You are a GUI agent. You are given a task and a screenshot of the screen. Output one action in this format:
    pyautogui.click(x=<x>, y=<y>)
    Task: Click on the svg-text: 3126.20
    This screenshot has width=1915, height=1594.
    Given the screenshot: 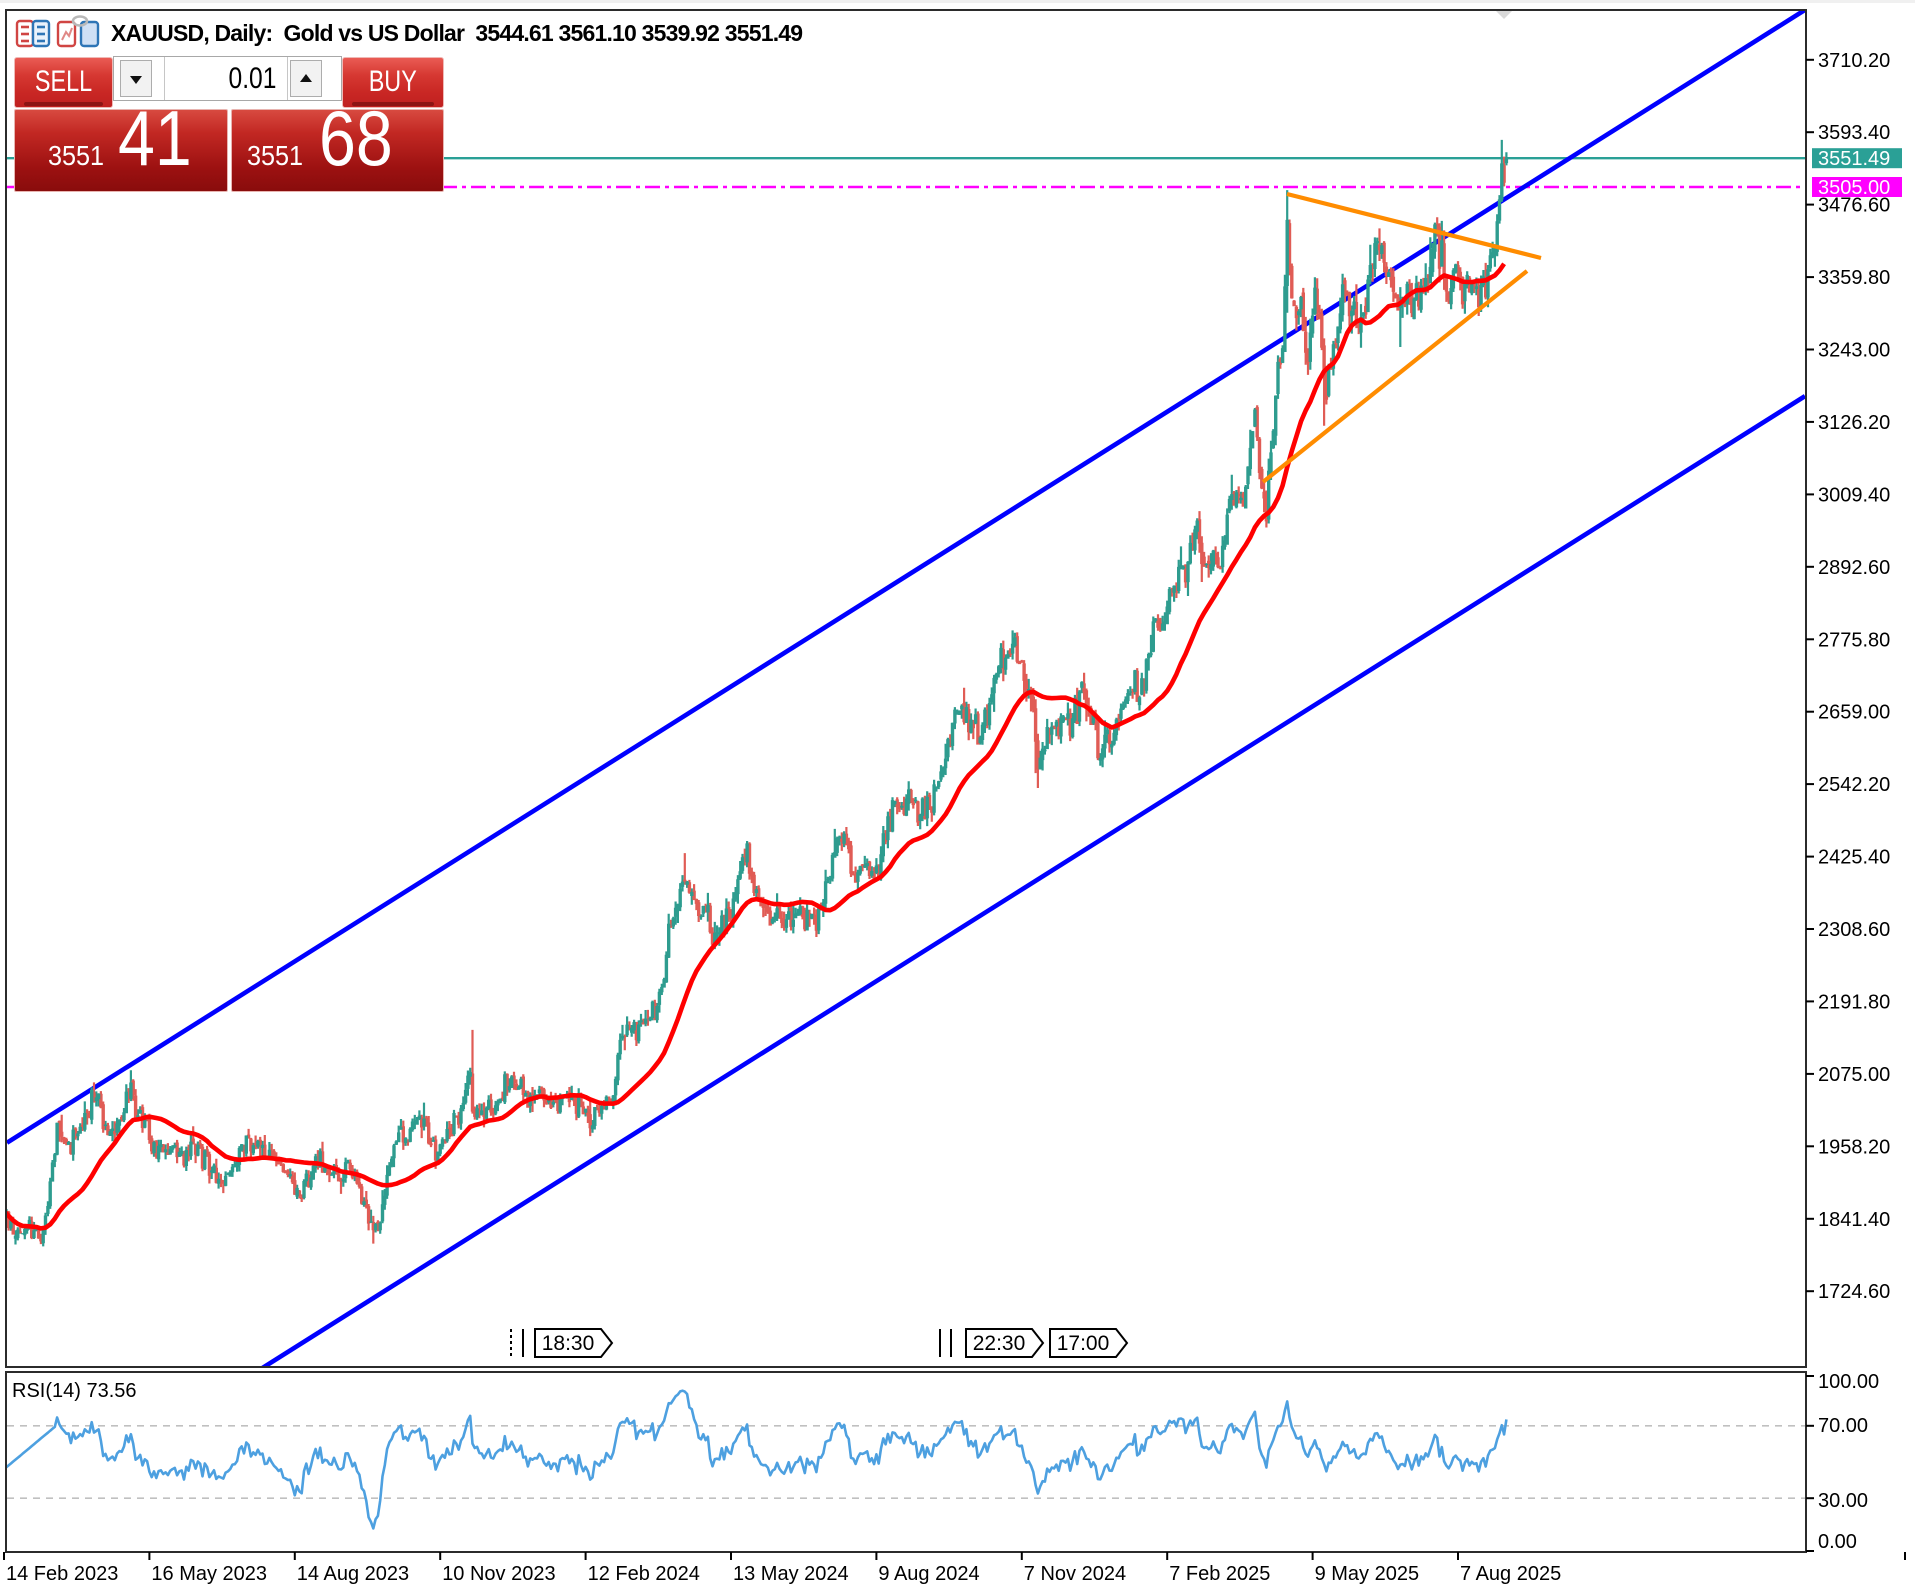 What is the action you would take?
    pyautogui.click(x=1854, y=423)
    